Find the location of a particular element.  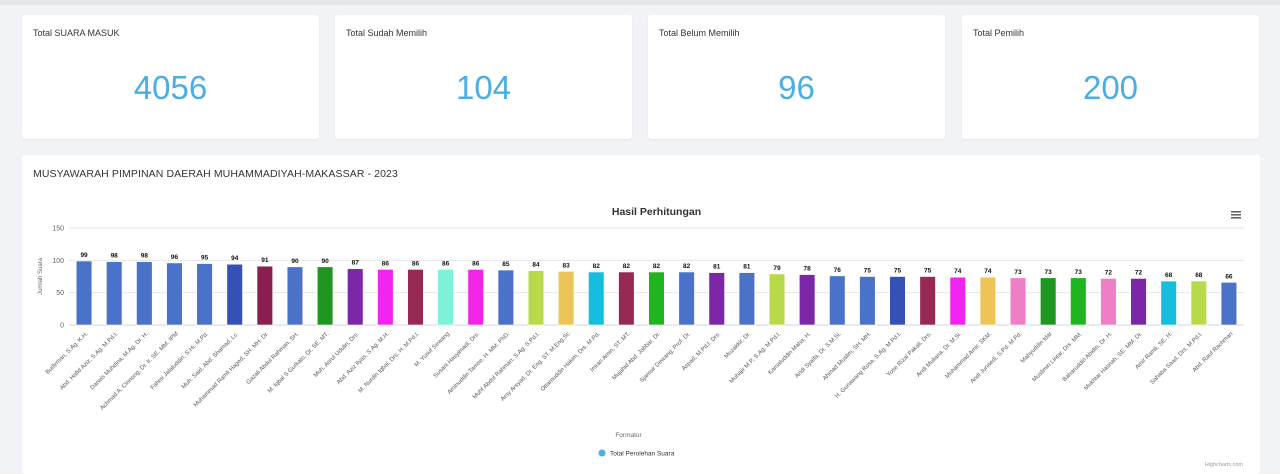

legend-marker is located at coordinates (602, 453).